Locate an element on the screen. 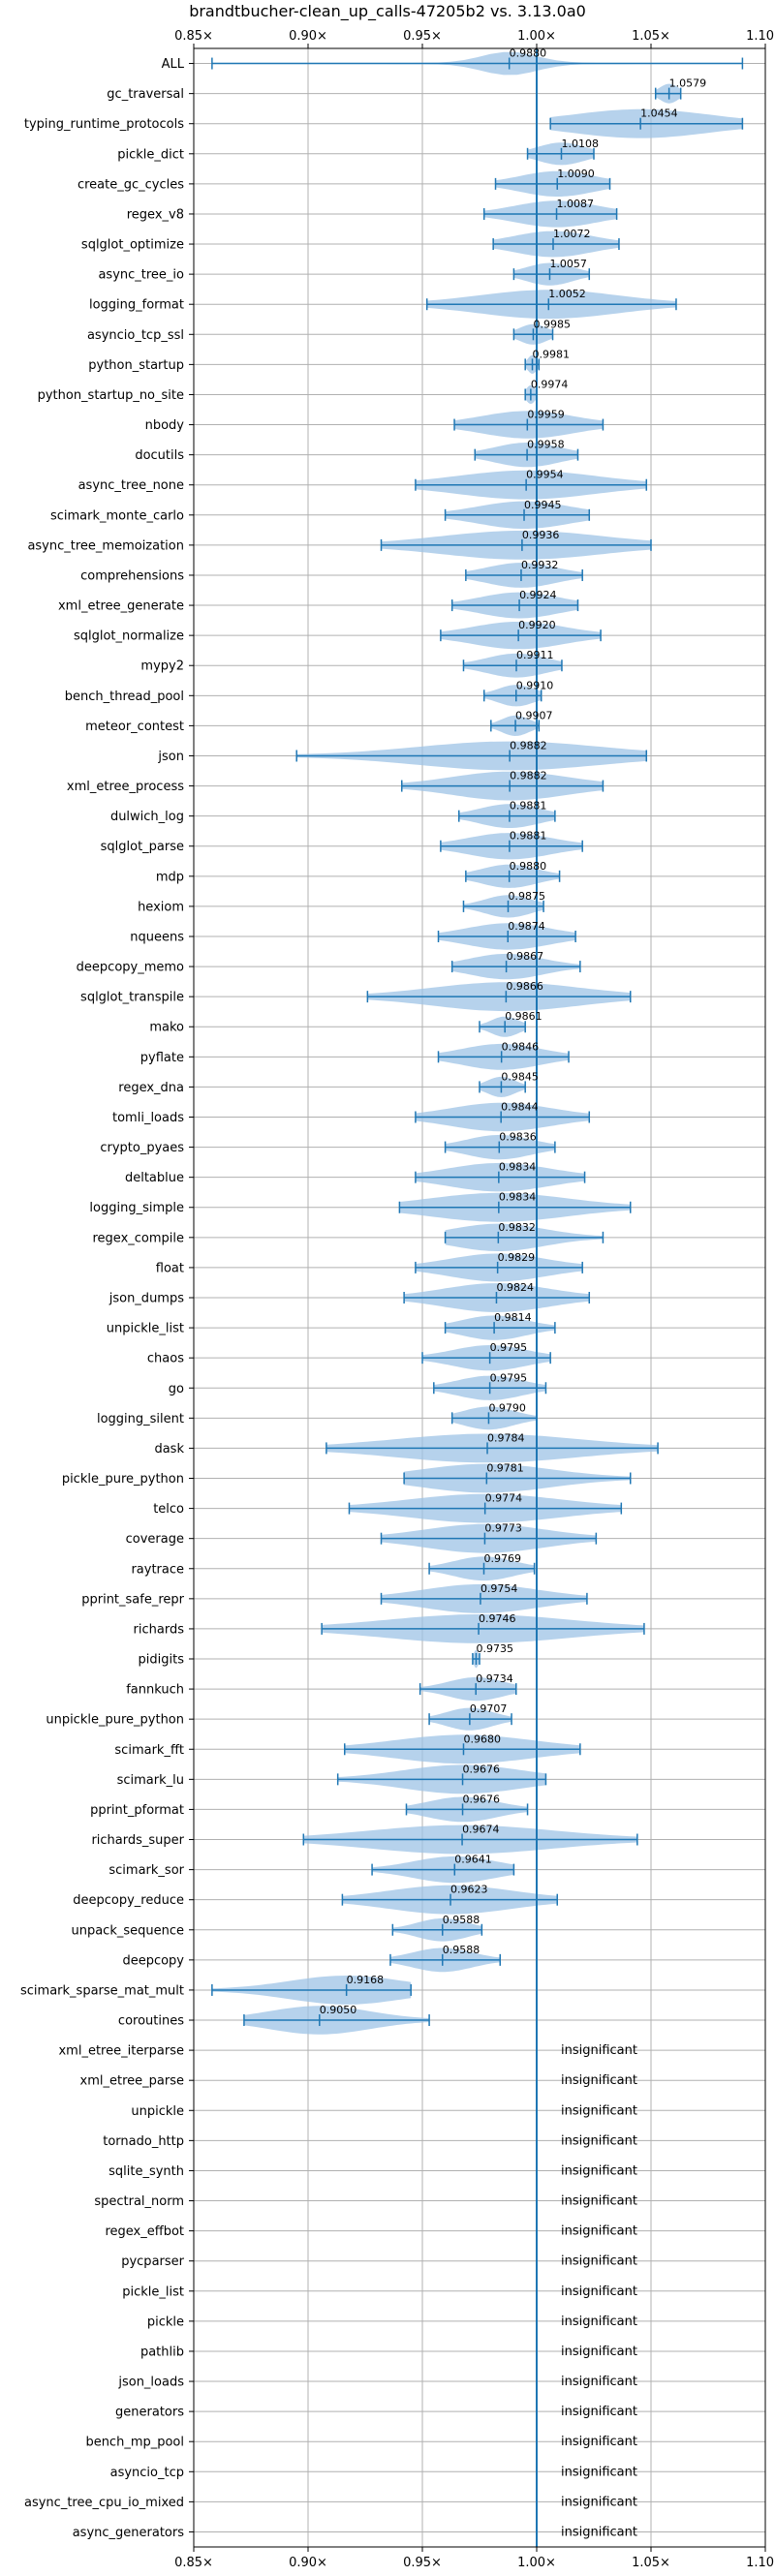  category-label: unpack_sequence is located at coordinates (127, 1930).